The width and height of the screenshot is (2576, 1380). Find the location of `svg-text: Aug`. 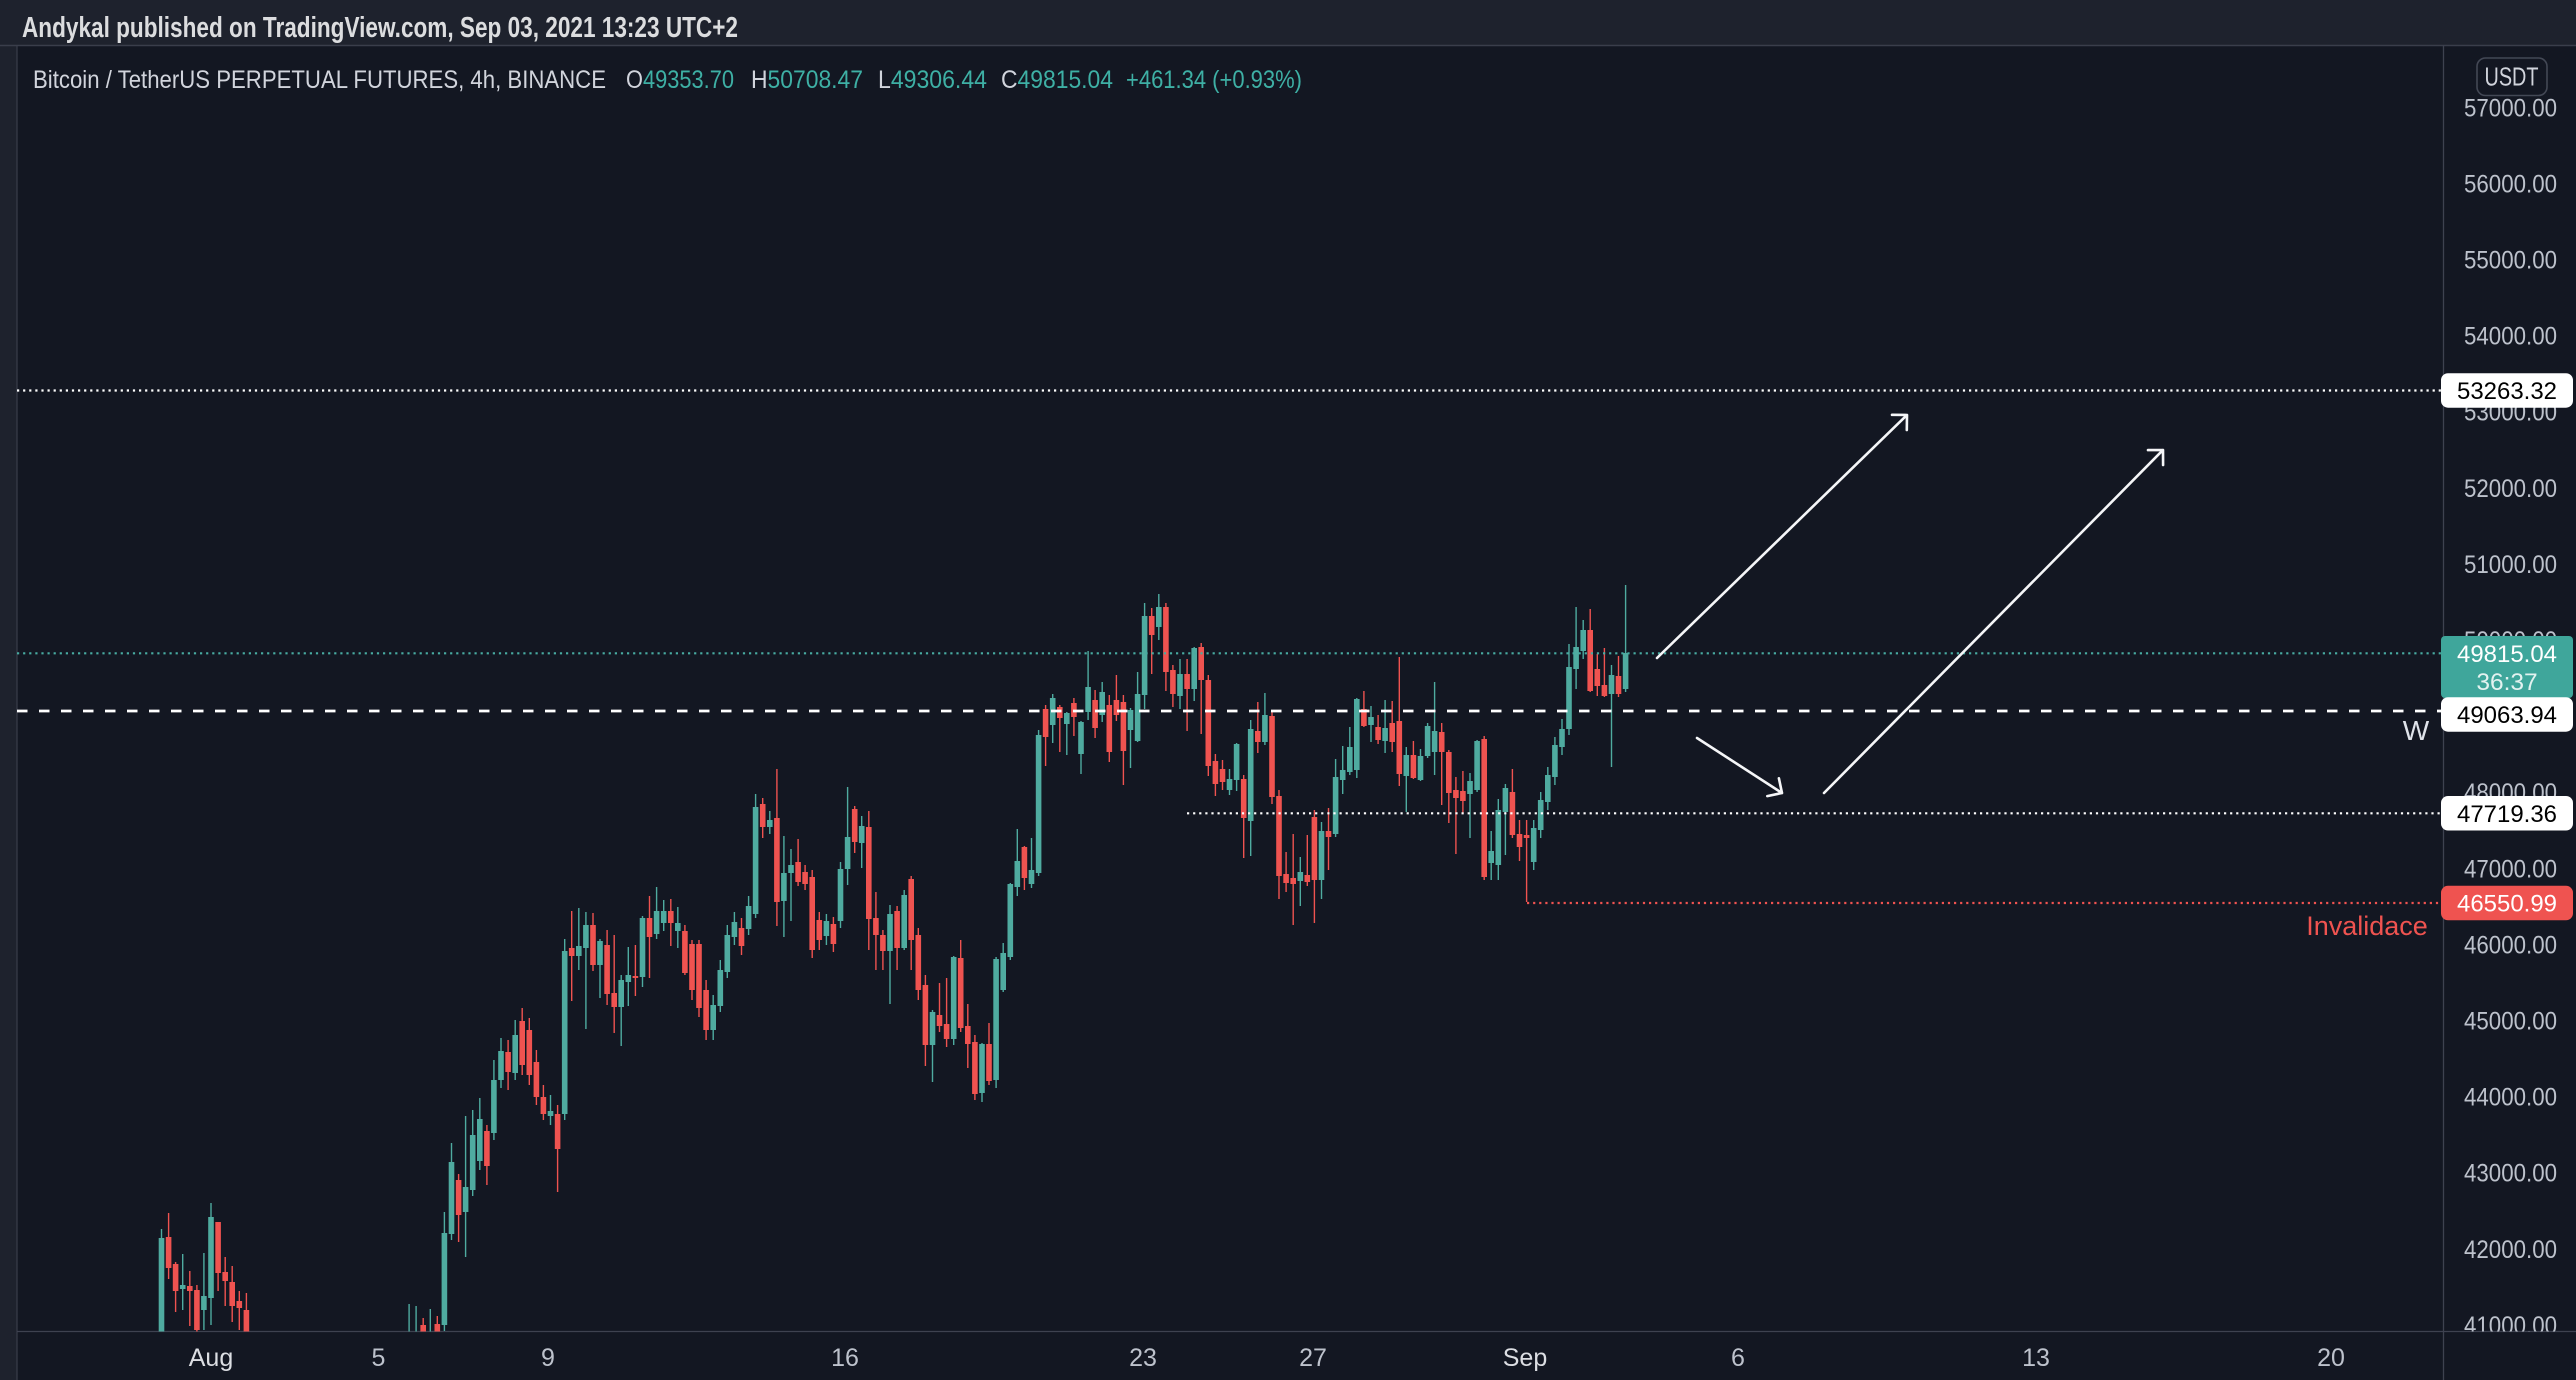

svg-text: Aug is located at coordinates (211, 1358).